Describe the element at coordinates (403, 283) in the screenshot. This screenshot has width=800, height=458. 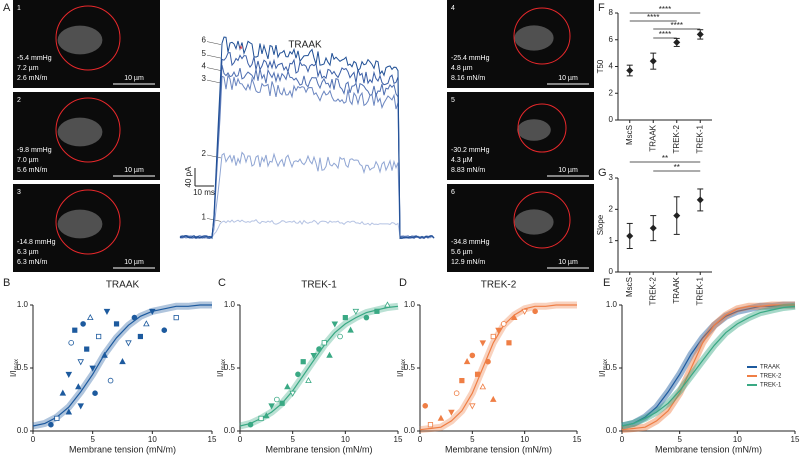
I see `panel-label: D` at that location.